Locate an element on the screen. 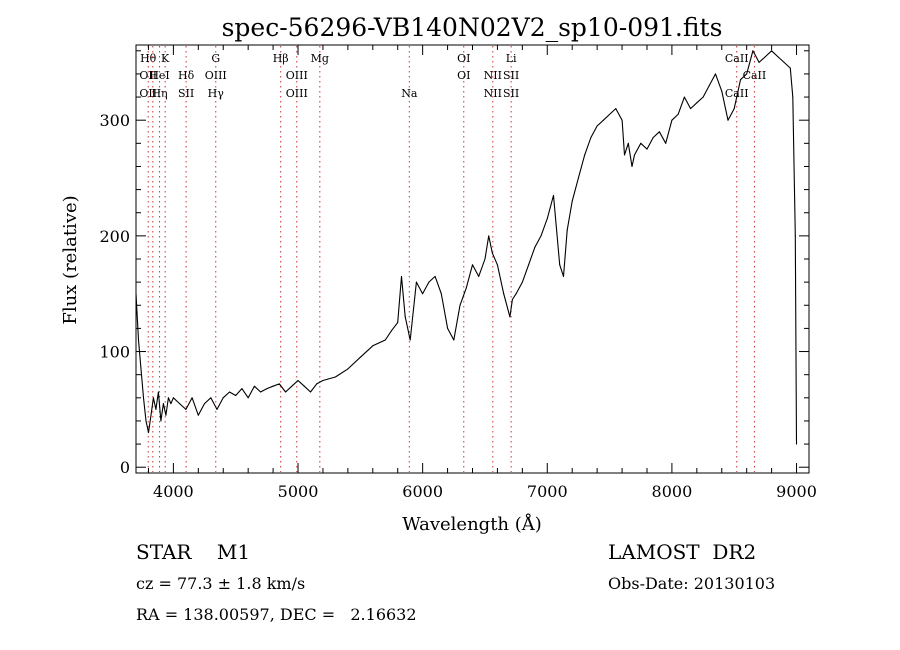  x-tick-label: 9000 is located at coordinates (796, 491).